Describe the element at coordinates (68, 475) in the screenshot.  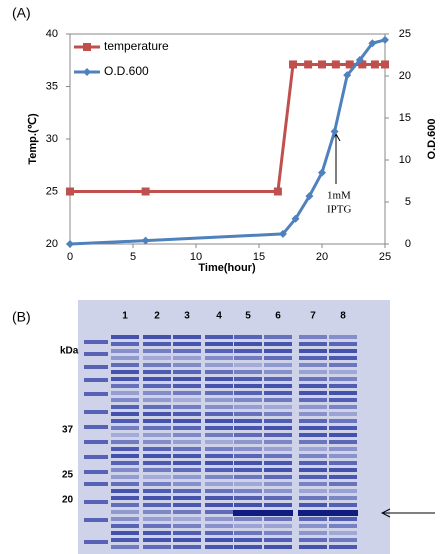
I see `gel-marker-label: 25` at that location.